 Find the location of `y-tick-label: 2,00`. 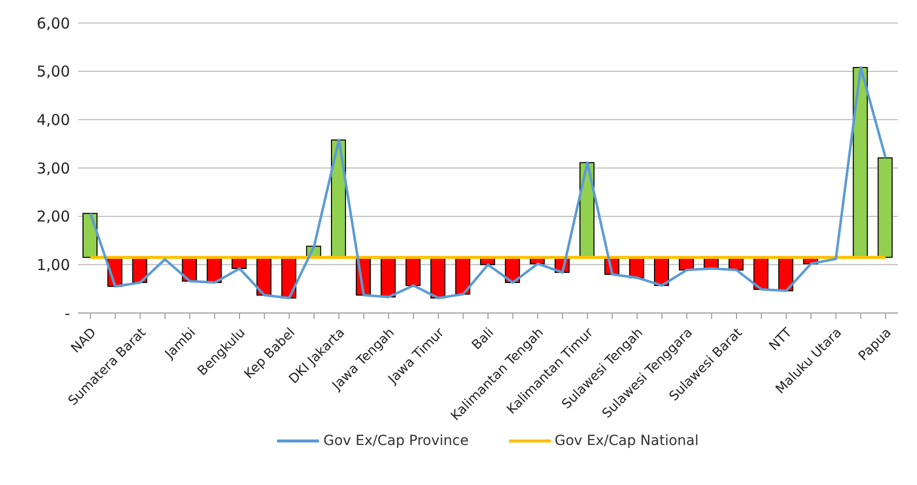

y-tick-label: 2,00 is located at coordinates (53, 217).